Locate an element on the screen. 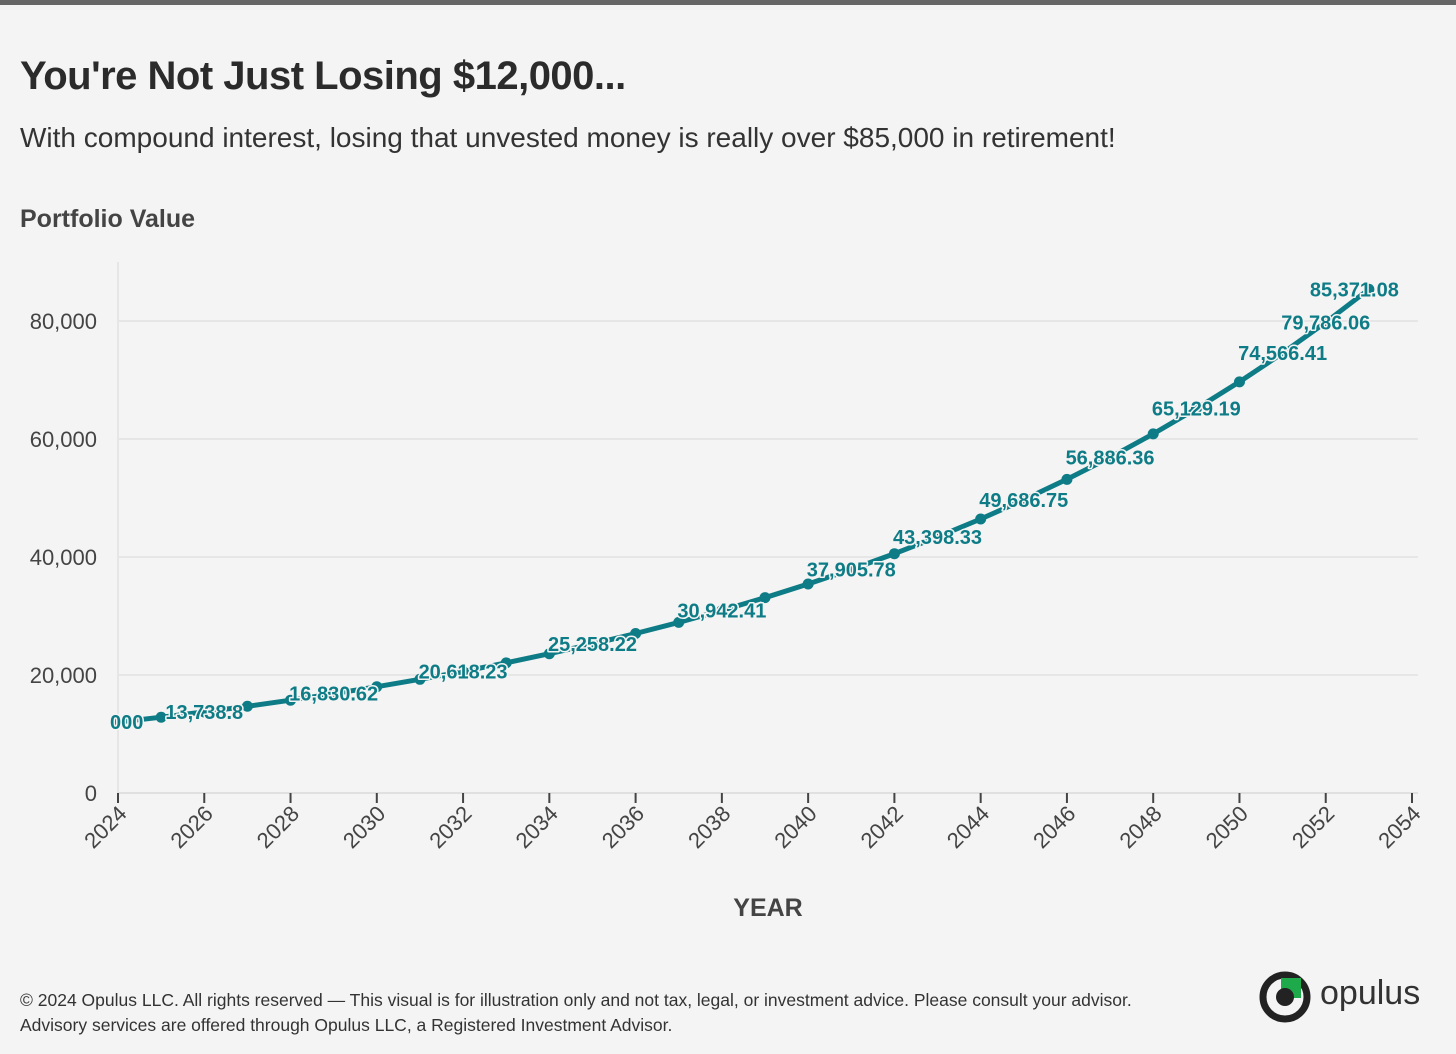 The height and width of the screenshot is (1054, 1456). data-label: 65,129.19 is located at coordinates (1196, 410).